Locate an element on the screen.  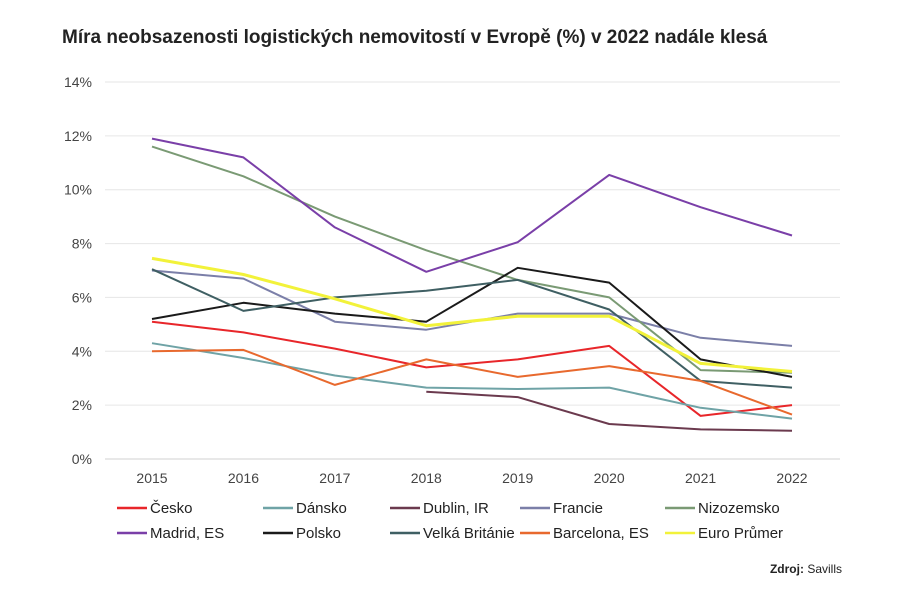
x-tick-label: 2021 is located at coordinates (700, 478).